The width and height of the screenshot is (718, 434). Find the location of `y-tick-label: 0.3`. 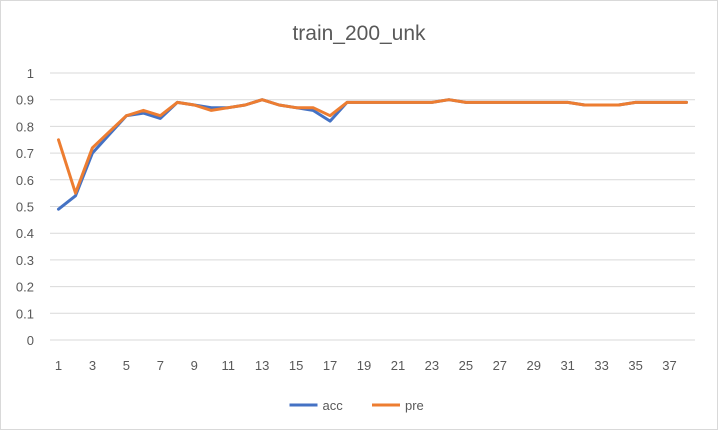

y-tick-label: 0.3 is located at coordinates (25, 260).